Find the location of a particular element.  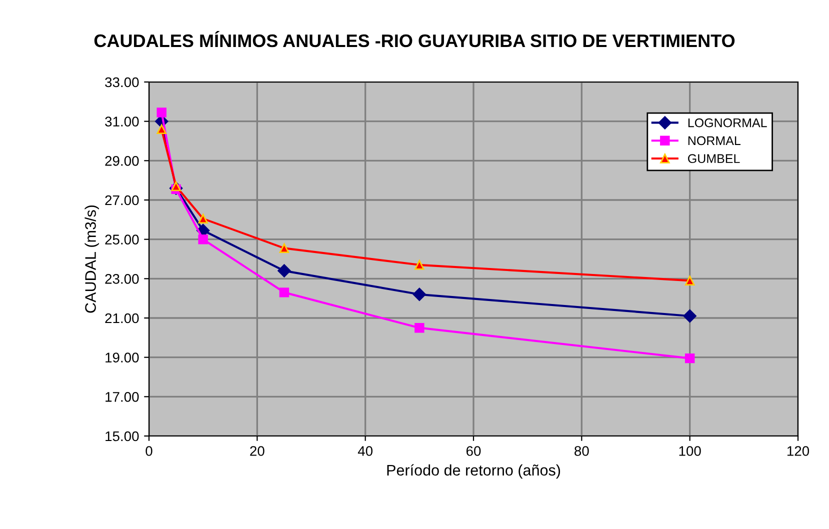

x-axis-title: Período de retorno (años) is located at coordinates (473, 471).